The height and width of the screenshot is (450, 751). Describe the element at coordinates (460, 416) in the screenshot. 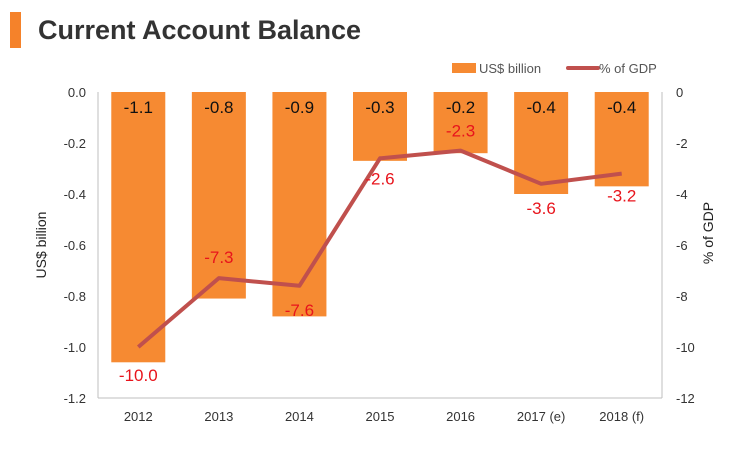

I see `x-tick-label: 2016` at that location.